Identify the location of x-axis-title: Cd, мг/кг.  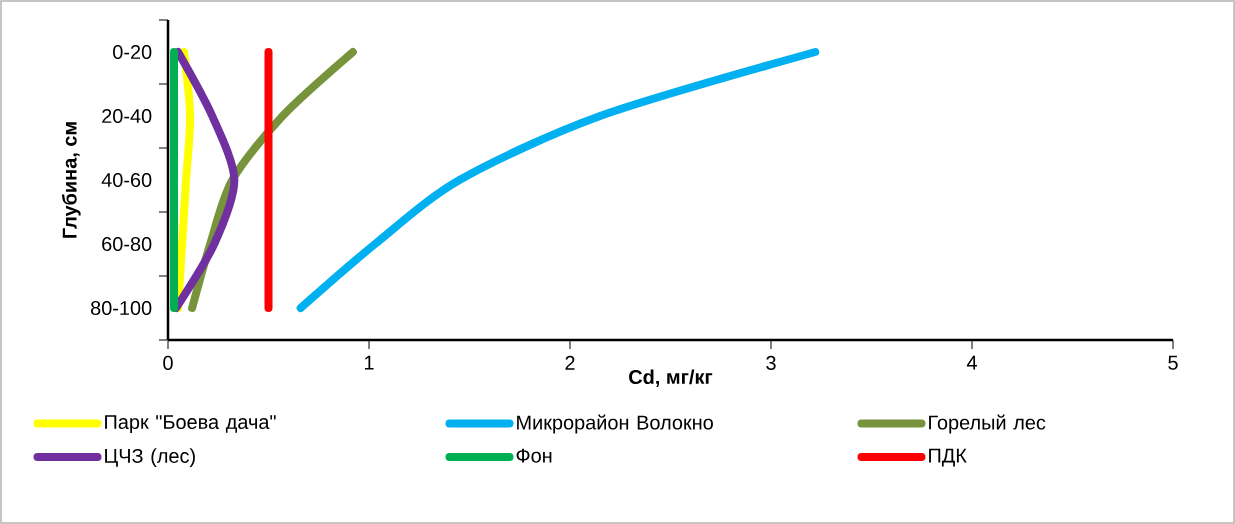
(671, 378).